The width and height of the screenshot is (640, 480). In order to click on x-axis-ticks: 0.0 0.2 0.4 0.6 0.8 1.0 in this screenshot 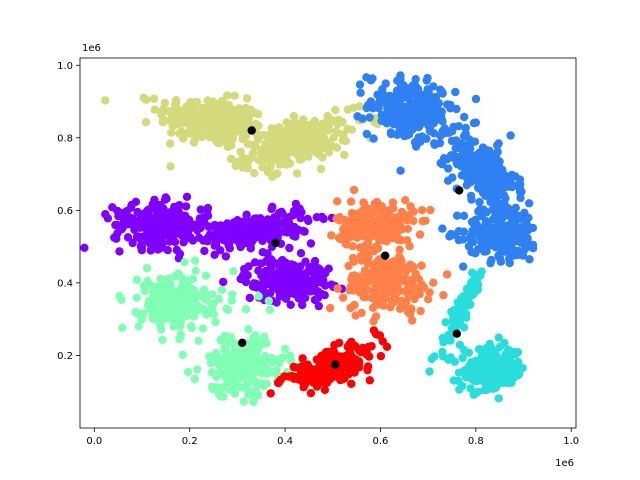, I will do `click(332, 437)`.